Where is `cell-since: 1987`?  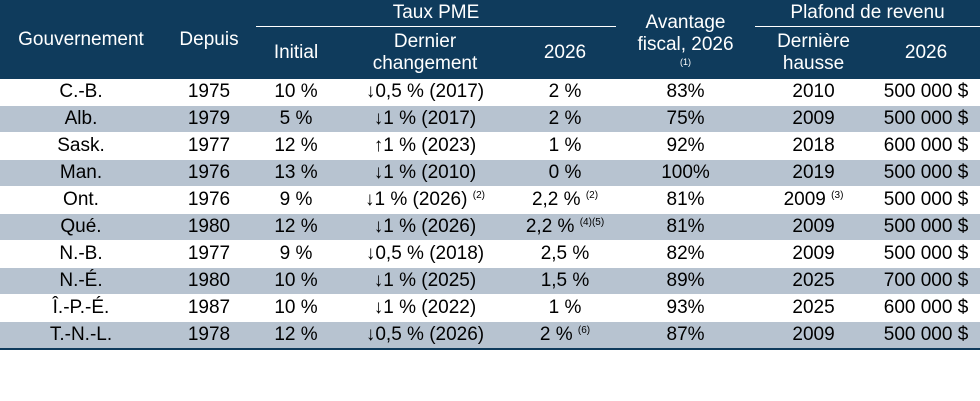
cell-since: 1987 is located at coordinates (209, 308).